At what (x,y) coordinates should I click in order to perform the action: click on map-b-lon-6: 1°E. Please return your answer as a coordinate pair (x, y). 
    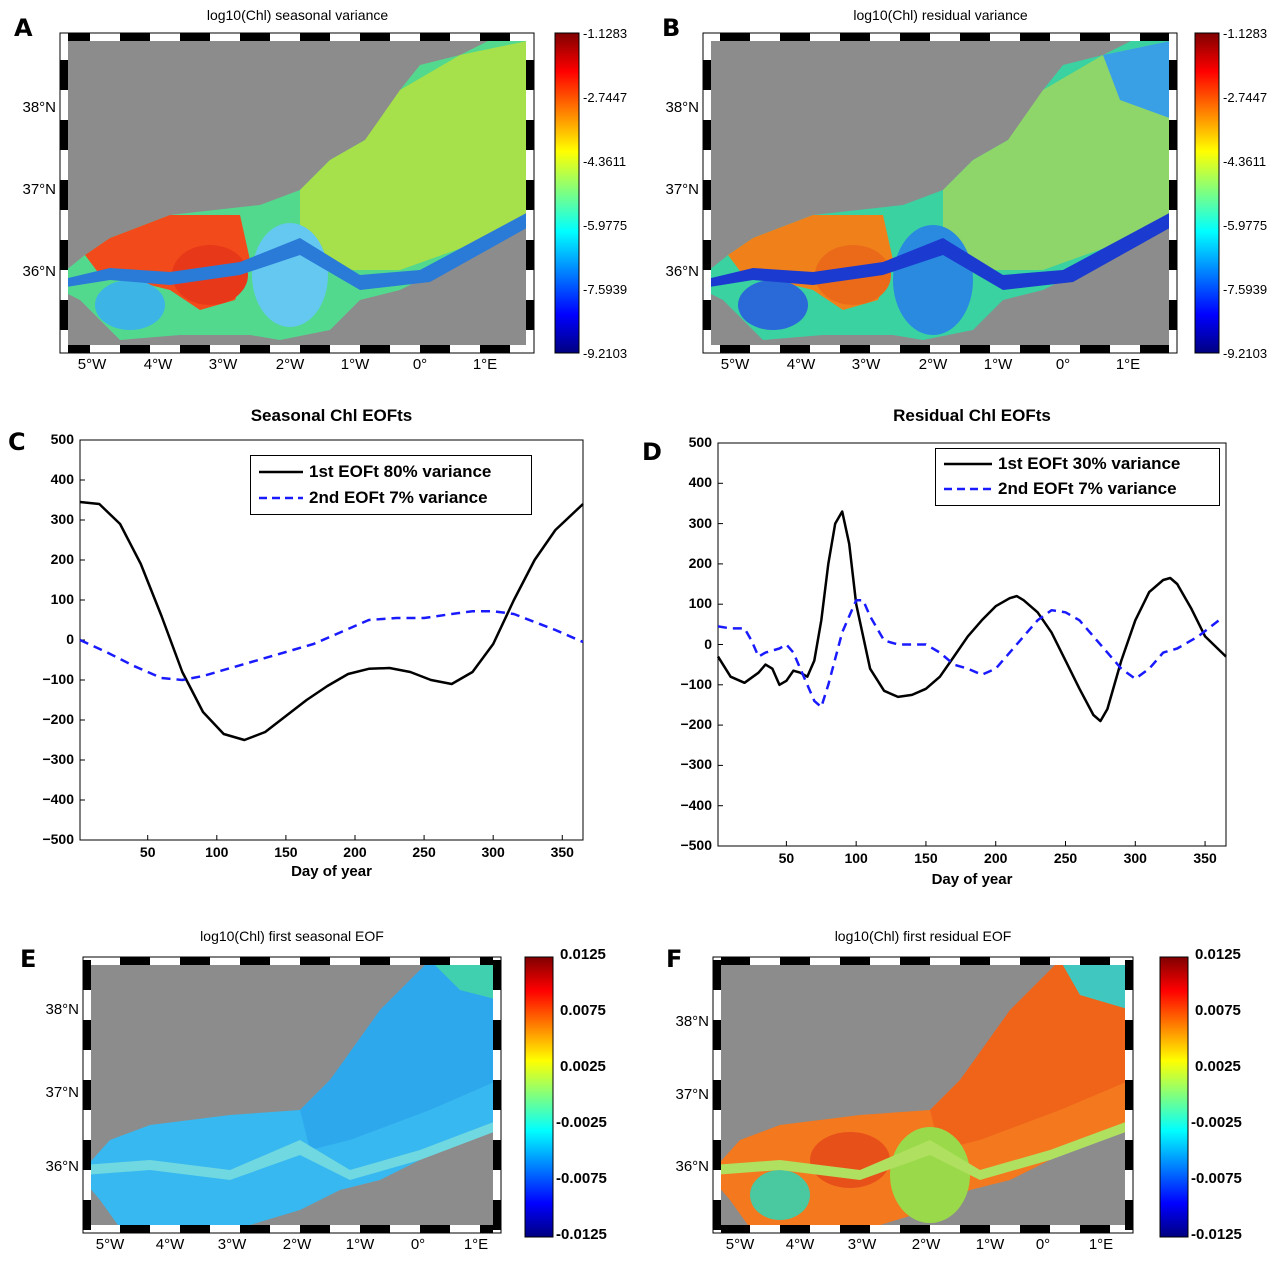
    Looking at the image, I should click on (1128, 364).